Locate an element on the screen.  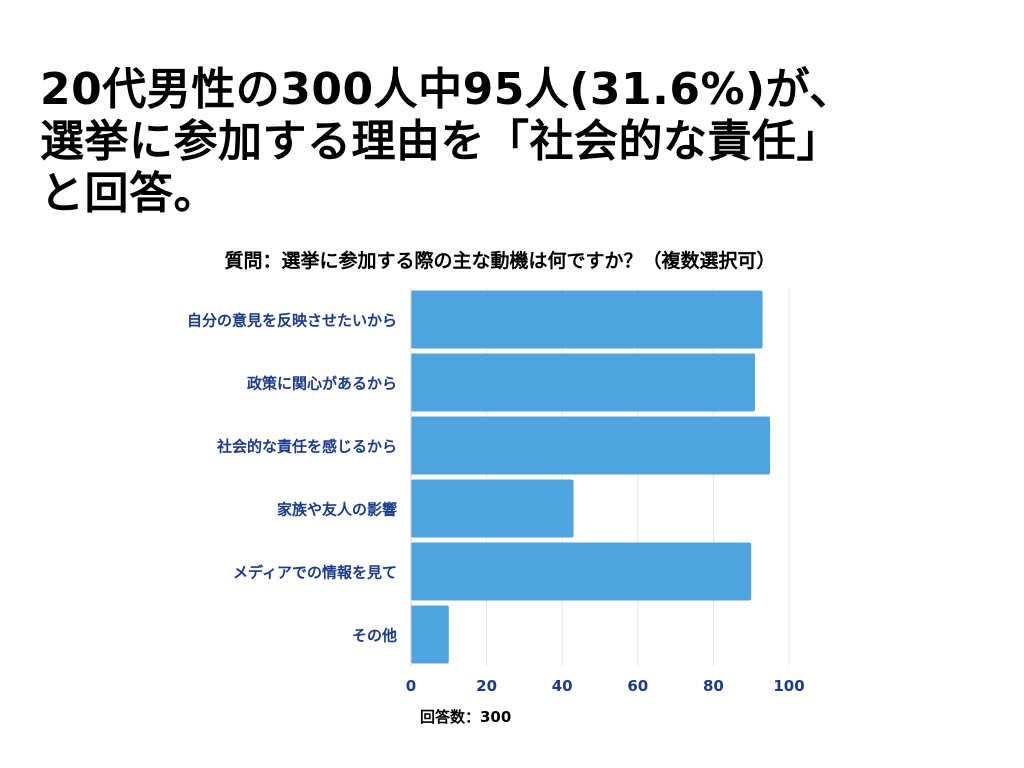
x-tick-label-0: 0 is located at coordinates (411, 686).